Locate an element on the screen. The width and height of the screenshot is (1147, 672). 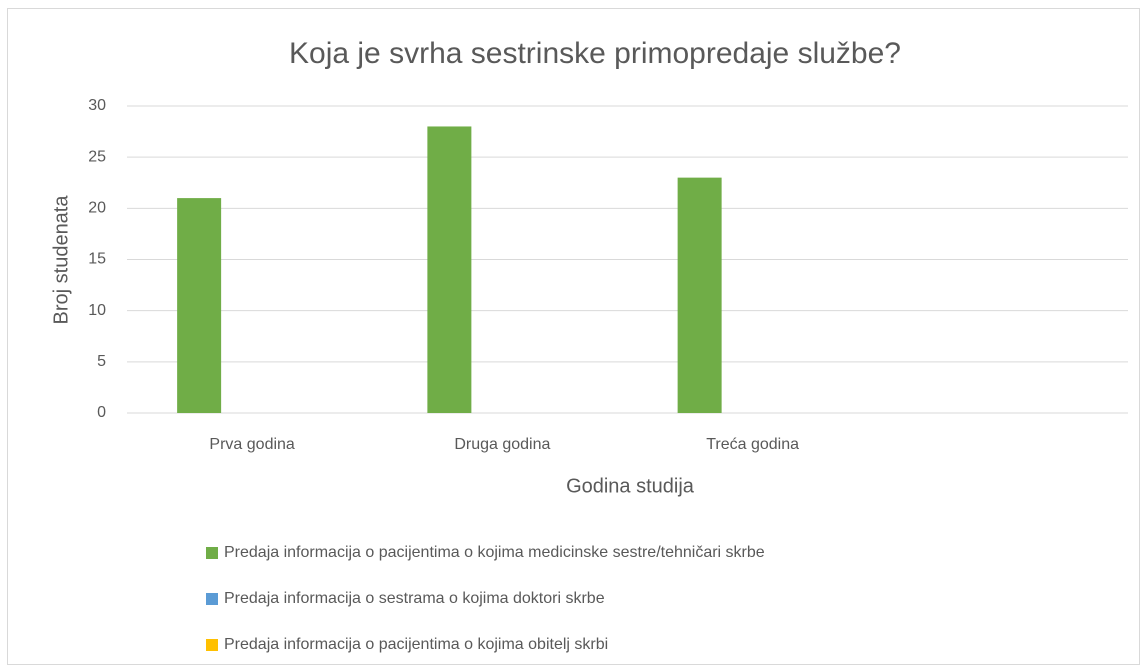
y-tick-label: 20 is located at coordinates (97, 208).